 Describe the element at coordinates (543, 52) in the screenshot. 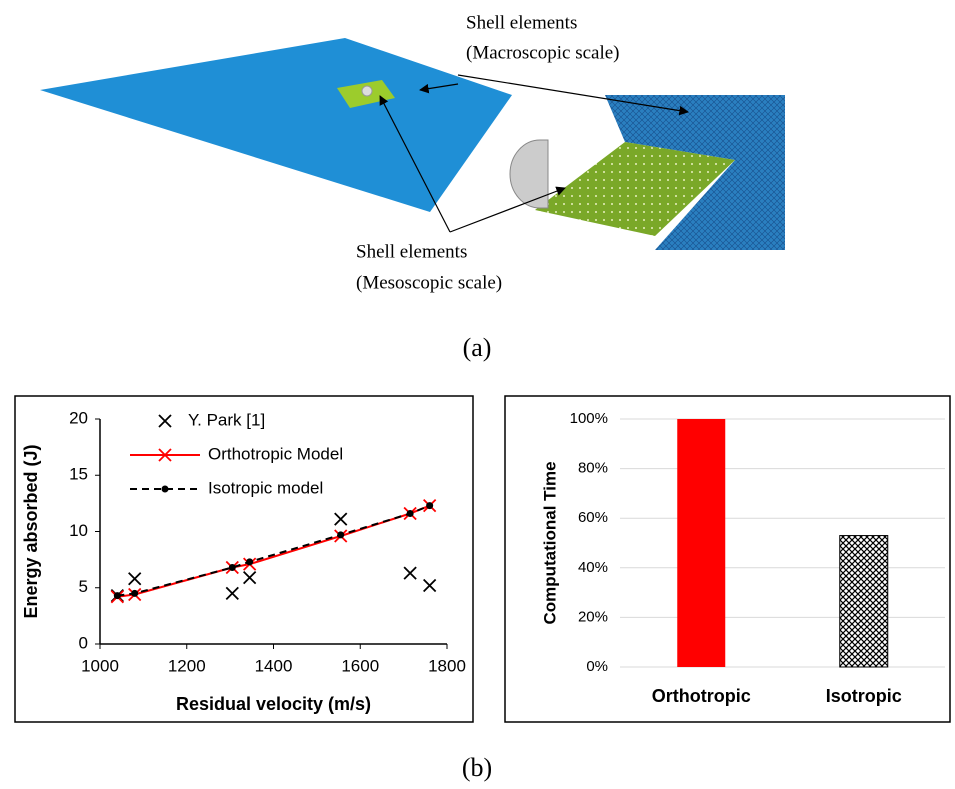

I see `label: (Macroscopic scale)` at that location.